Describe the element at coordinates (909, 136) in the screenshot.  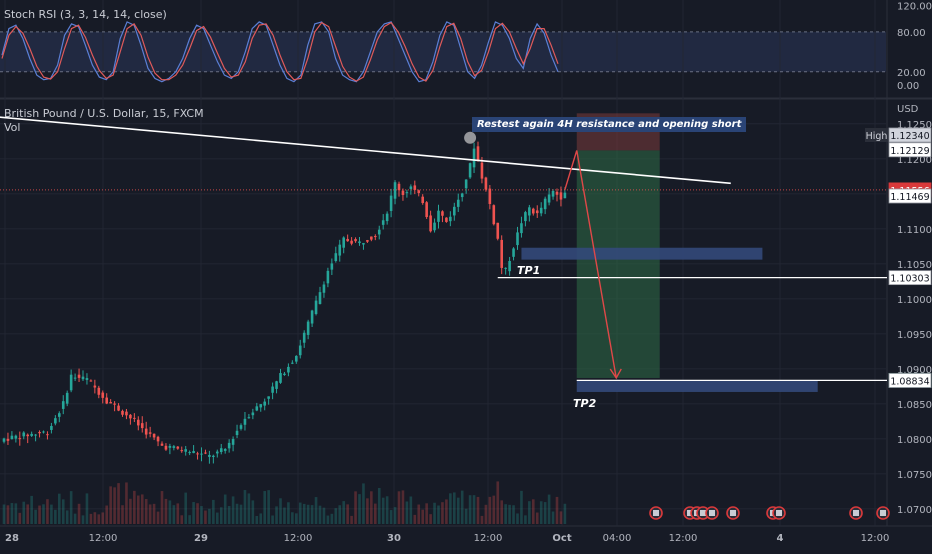
I see `price-level-value: 1.12340` at that location.